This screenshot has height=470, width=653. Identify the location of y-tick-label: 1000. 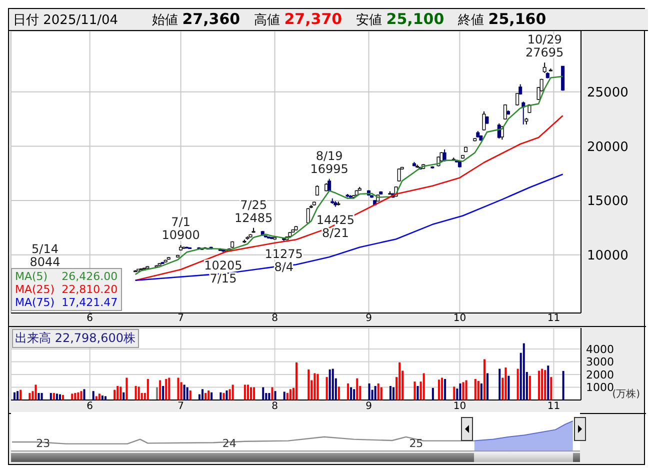
(600, 387).